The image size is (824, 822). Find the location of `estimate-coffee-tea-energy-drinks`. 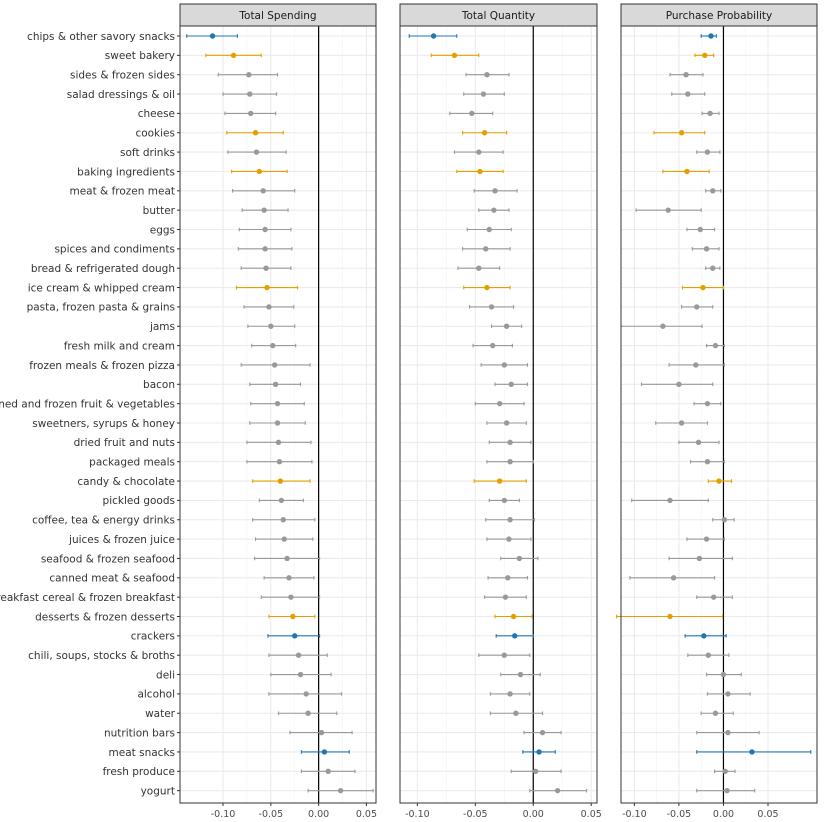

estimate-coffee-tea-energy-drinks is located at coordinates (284, 520).